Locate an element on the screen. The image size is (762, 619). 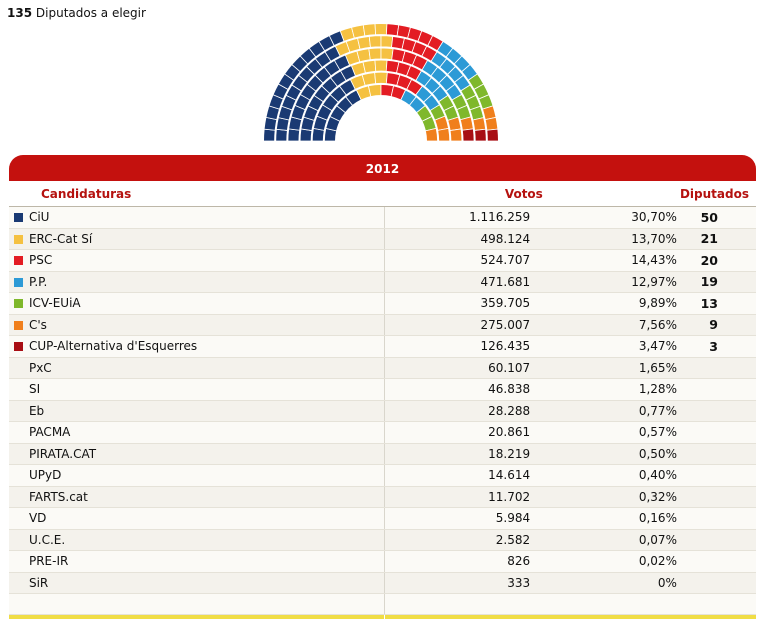
candidaturas-label: Candidaturas is located at coordinates (70, 194).